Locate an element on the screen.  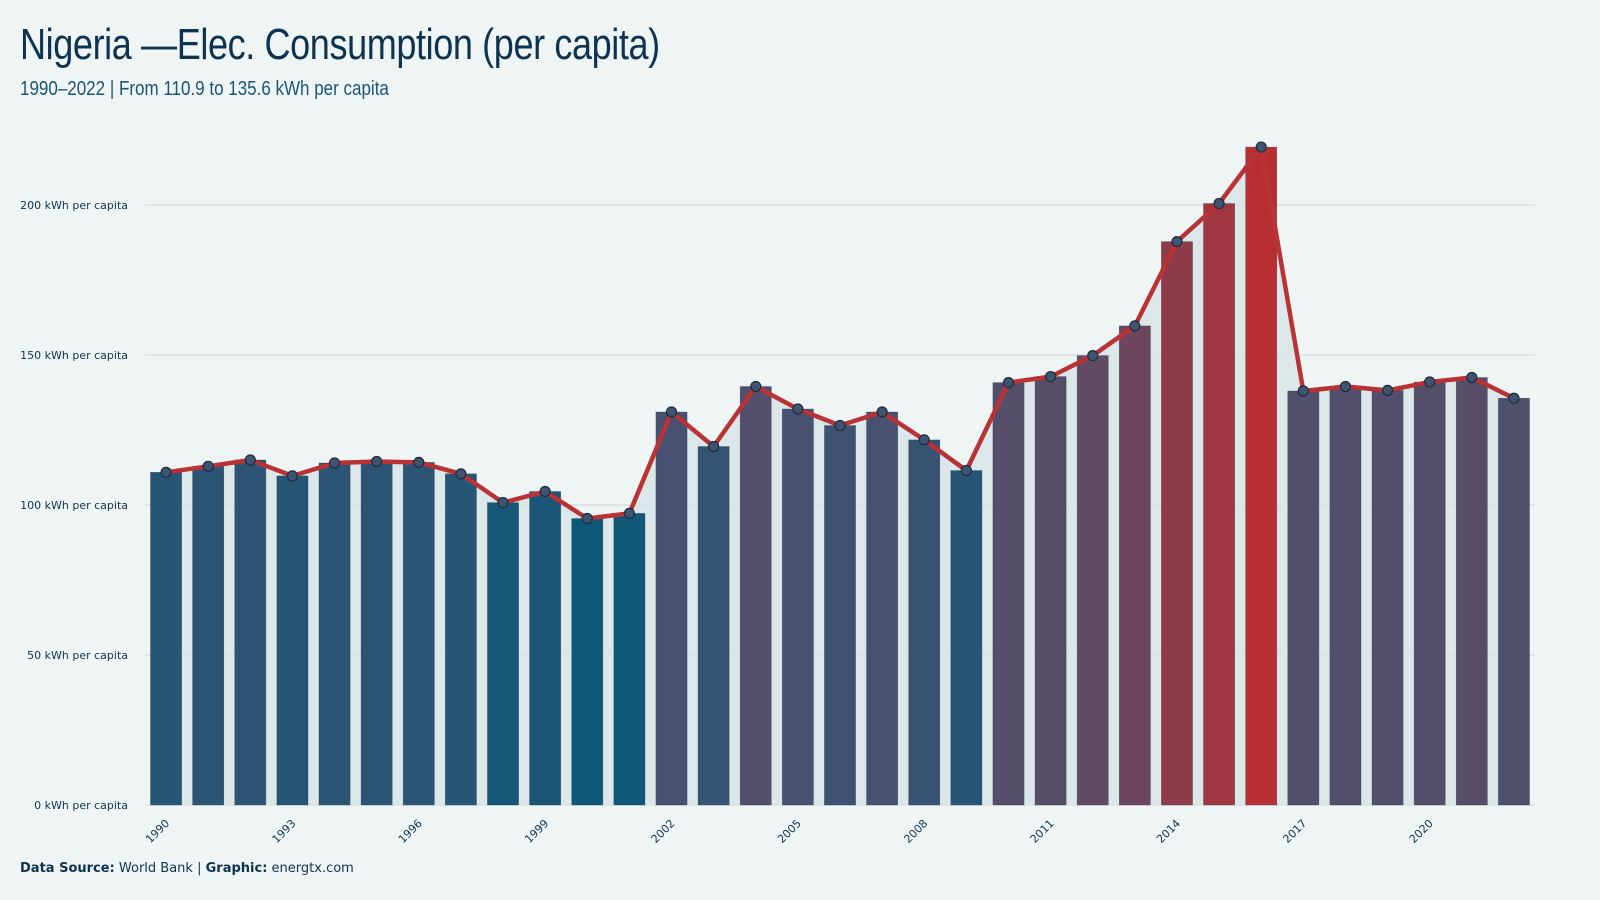
chart-title: Nigeria —Elec. Consumption (per capita) is located at coordinates (340, 44).